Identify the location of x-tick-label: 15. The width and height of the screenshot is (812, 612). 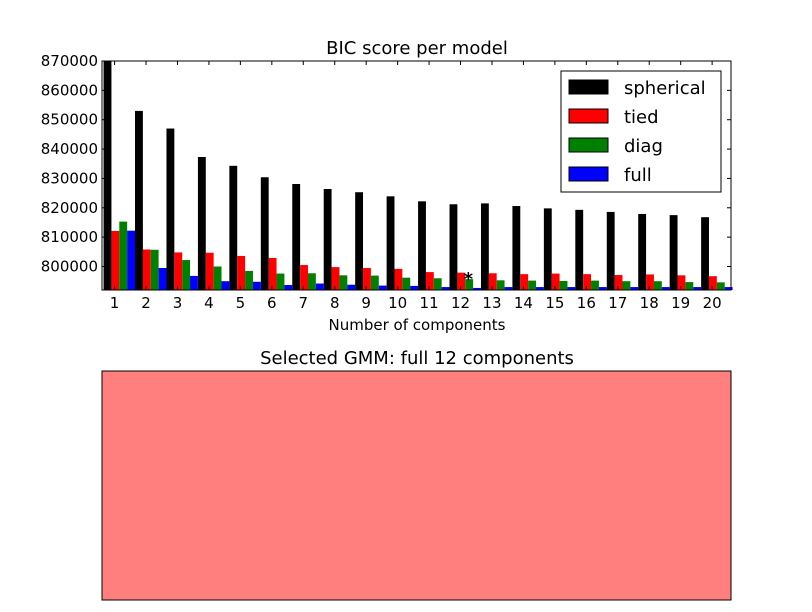
(554, 303).